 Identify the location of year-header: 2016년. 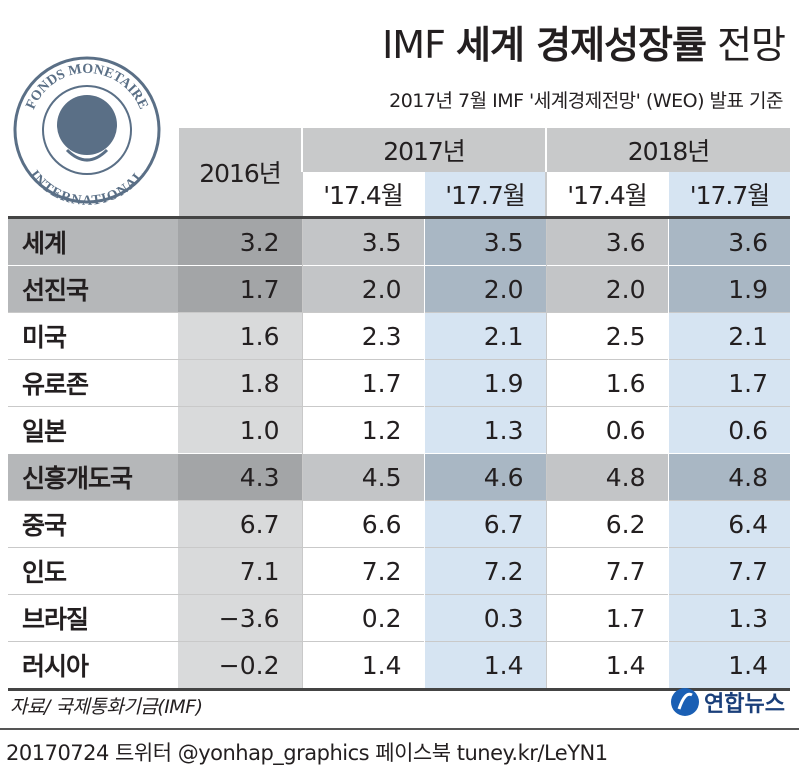
(239, 173).